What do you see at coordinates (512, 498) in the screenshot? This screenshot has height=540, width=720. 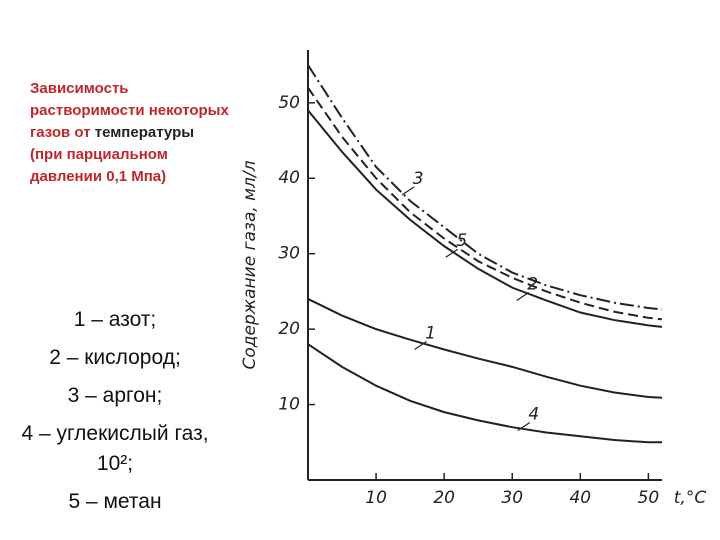 I see `x-tick-label: 30` at bounding box center [512, 498].